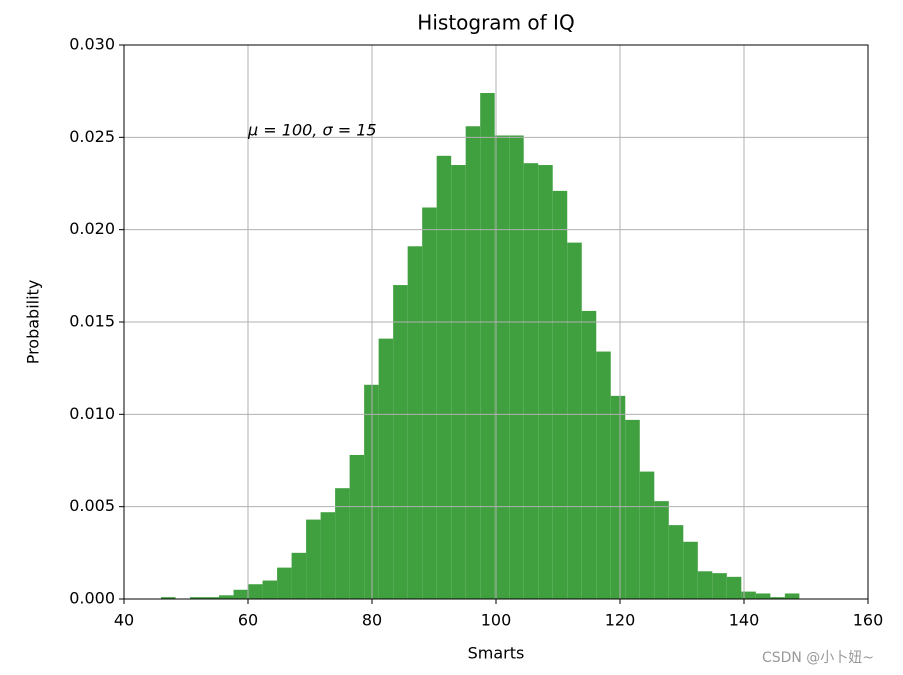  Describe the element at coordinates (496, 620) in the screenshot. I see `x-tick-label: 100` at that location.